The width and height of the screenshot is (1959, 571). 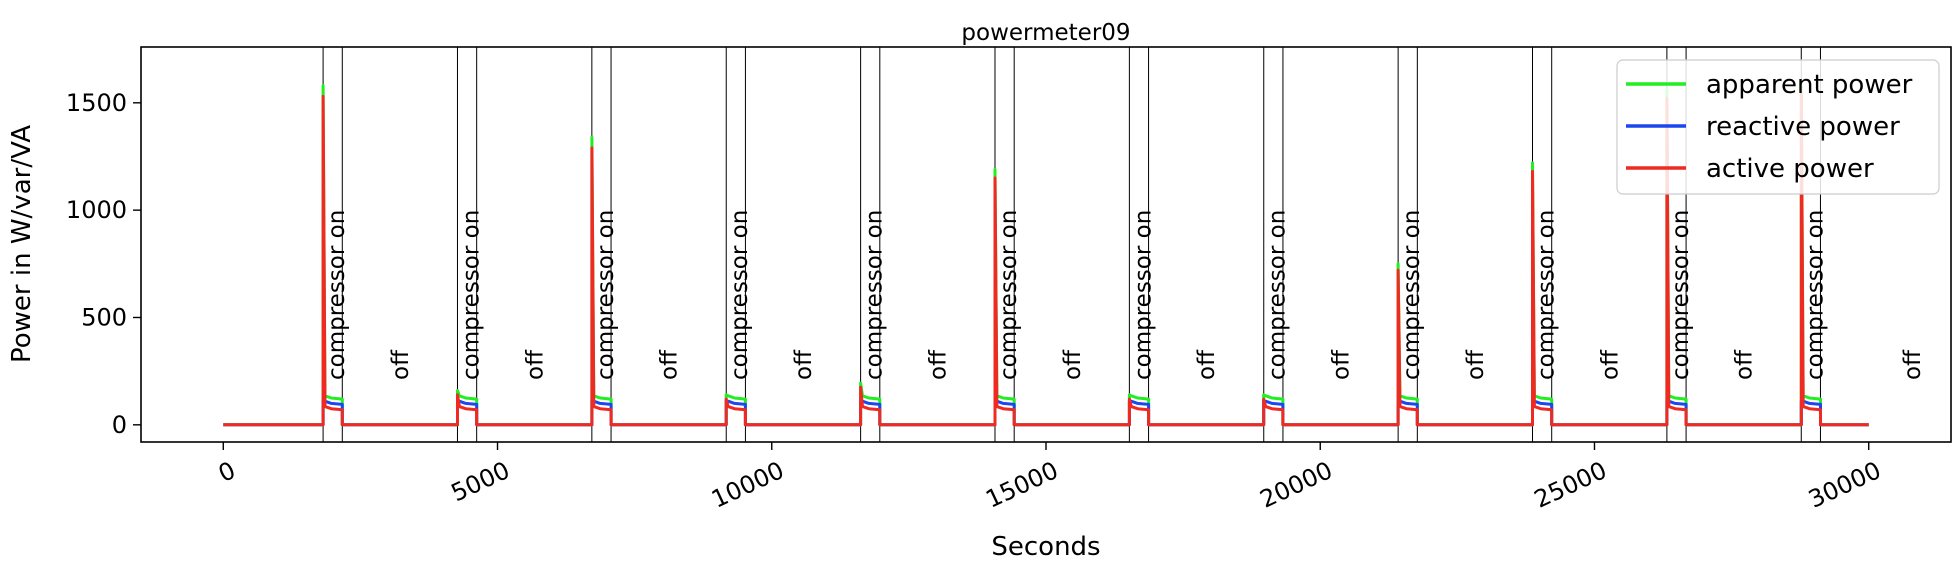 What do you see at coordinates (1547, 295) in the screenshot?
I see `compressor-on-label-10: compressor on` at bounding box center [1547, 295].